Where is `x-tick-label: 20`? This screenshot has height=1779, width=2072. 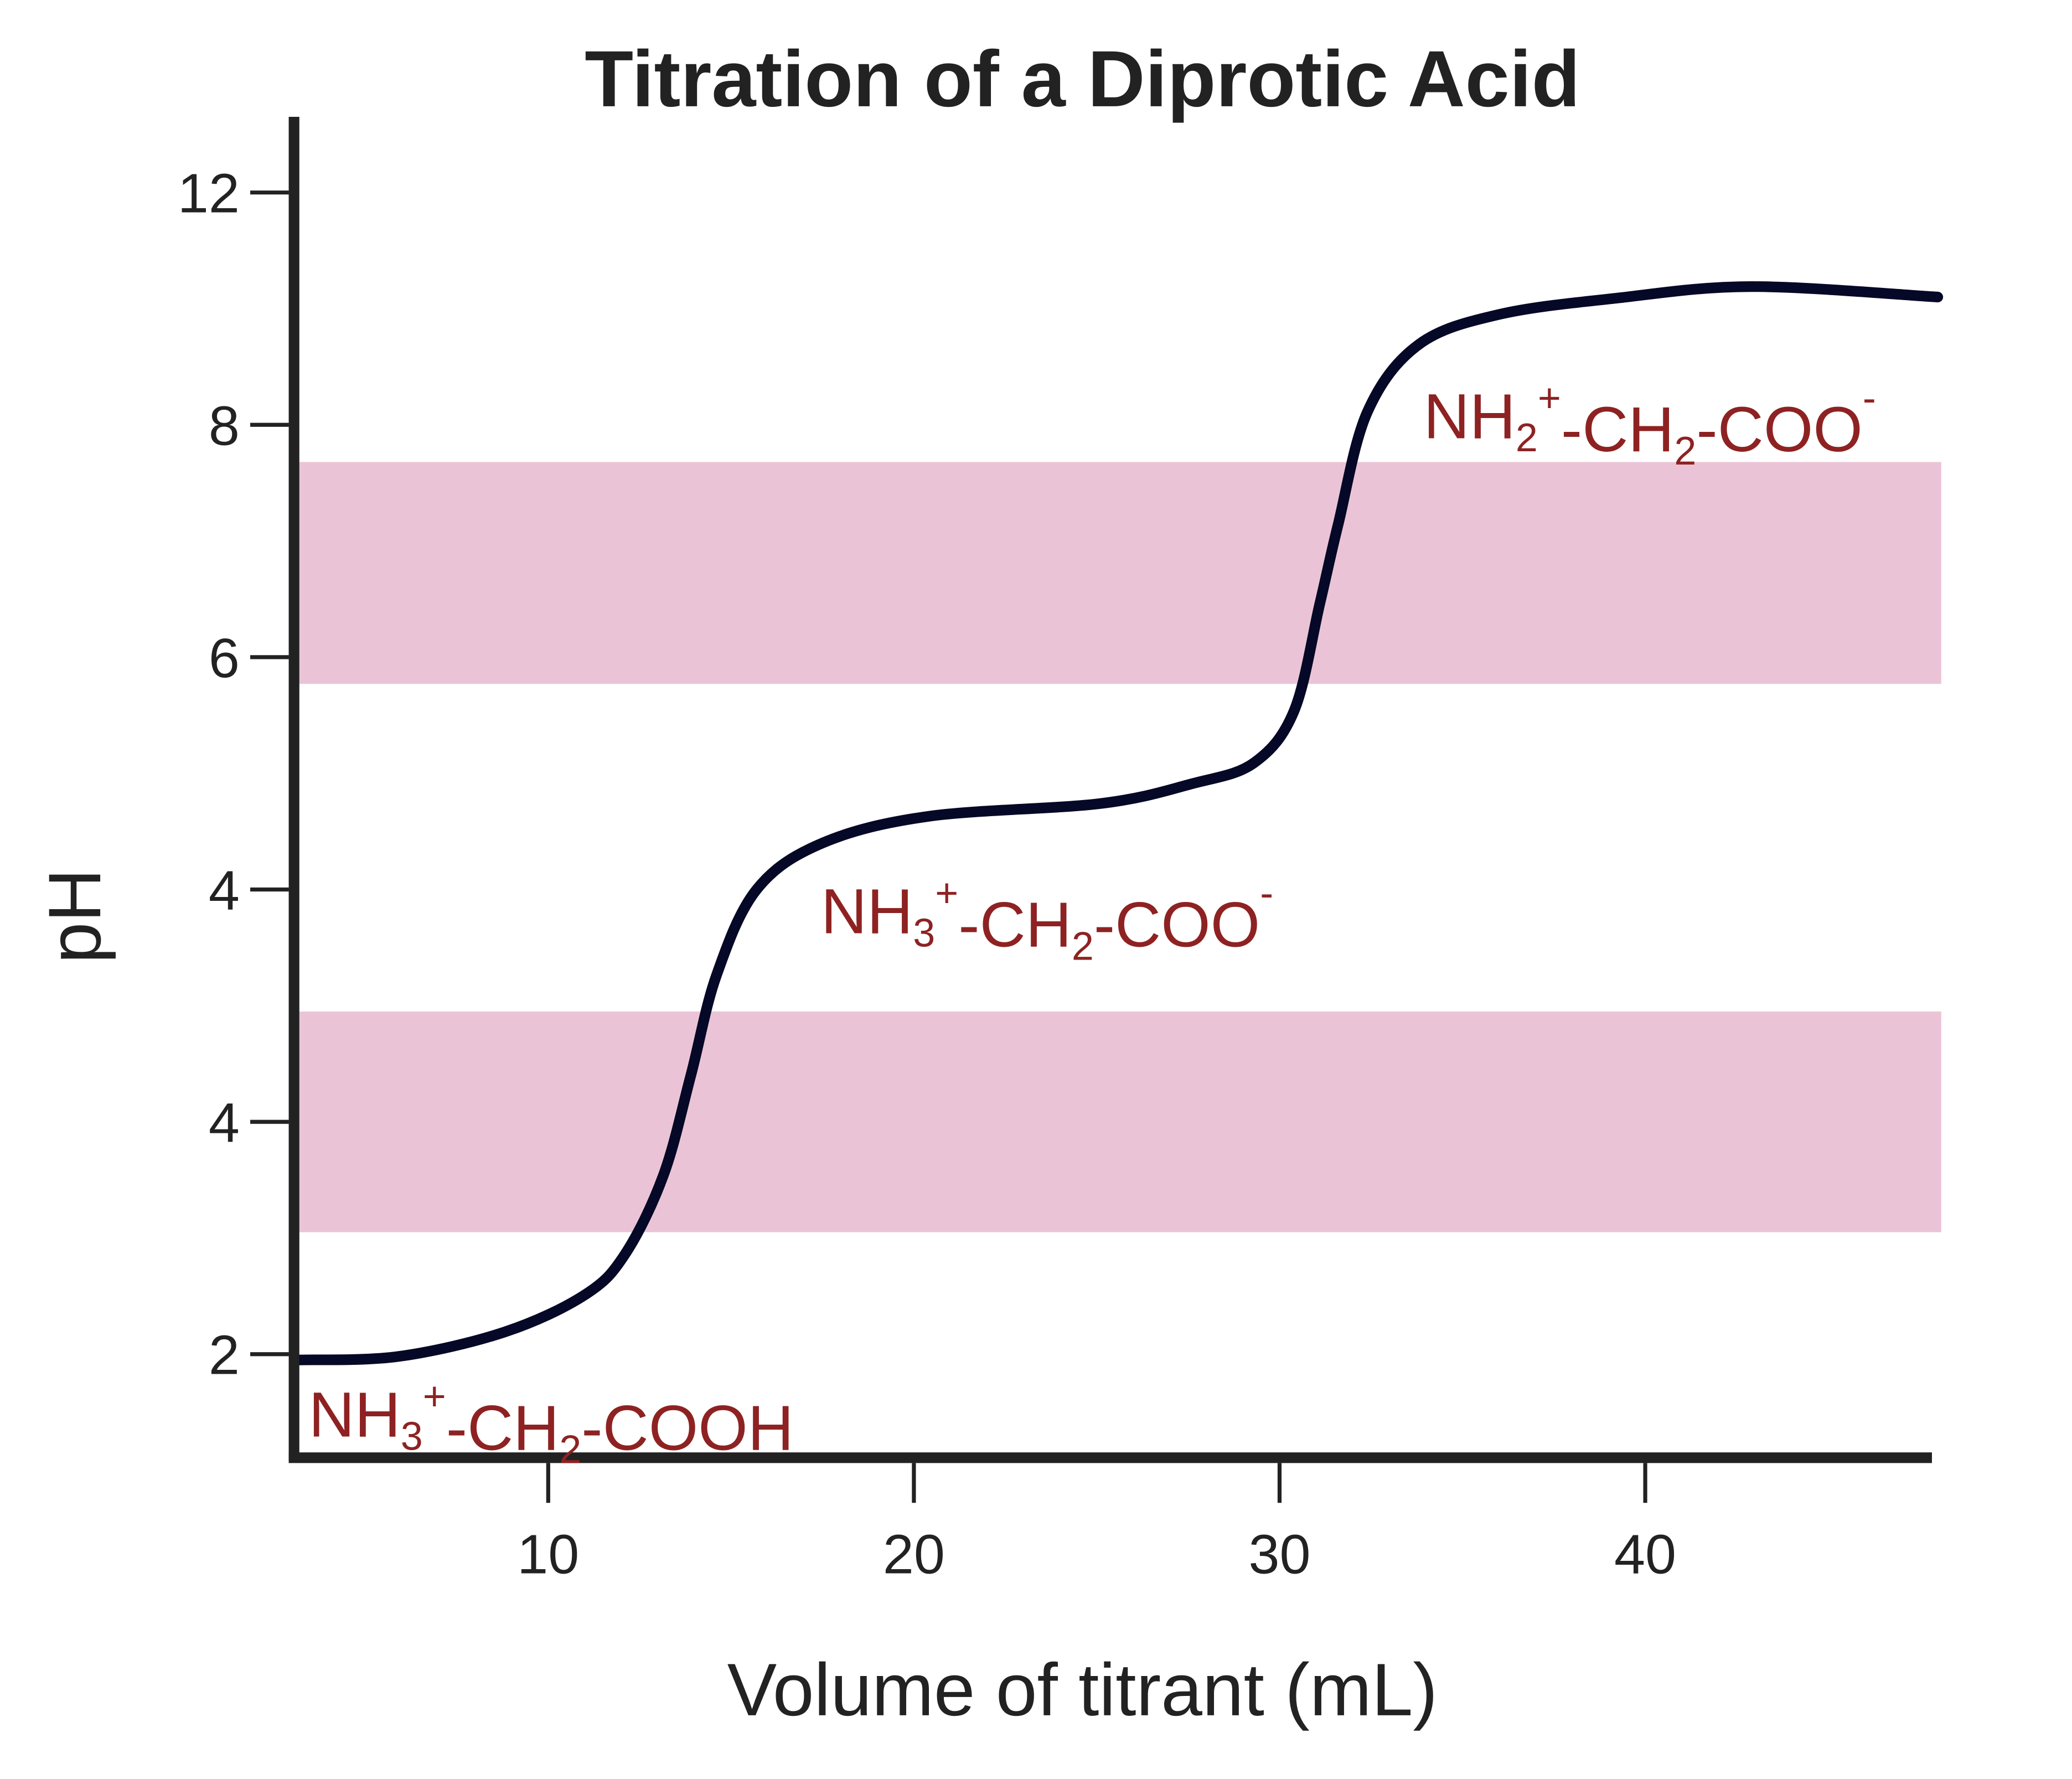
x-tick-label: 20 is located at coordinates (914, 1554).